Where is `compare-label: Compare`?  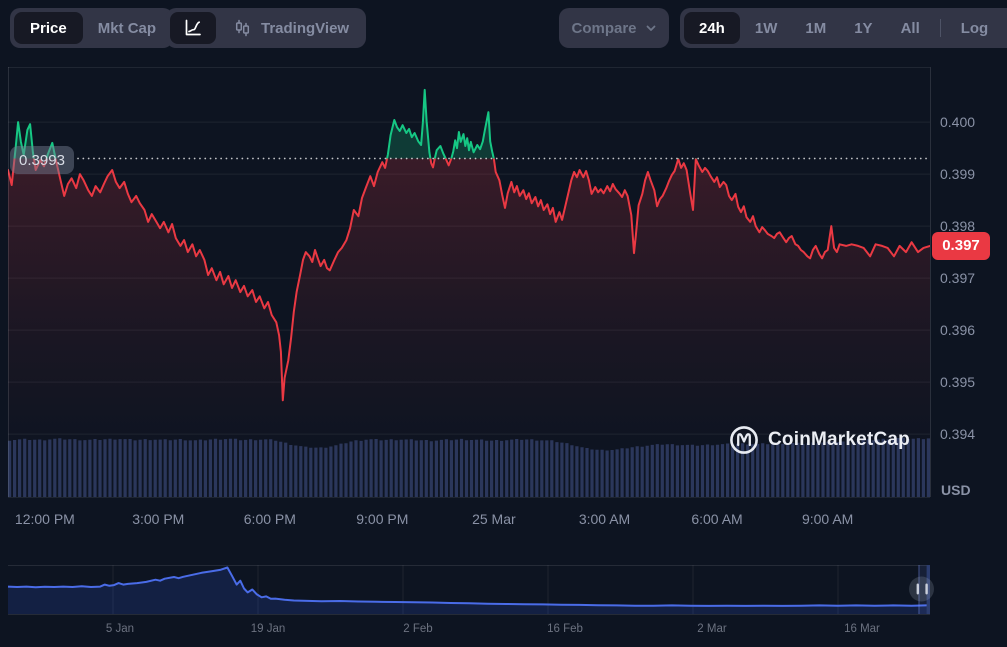
compare-label: Compare is located at coordinates (604, 28).